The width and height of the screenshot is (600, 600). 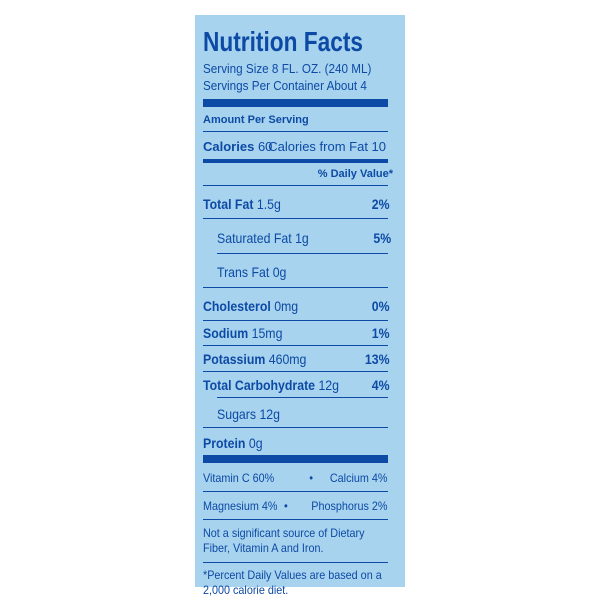 What do you see at coordinates (286, 306) in the screenshot?
I see `nutrient-amount: 0mg` at bounding box center [286, 306].